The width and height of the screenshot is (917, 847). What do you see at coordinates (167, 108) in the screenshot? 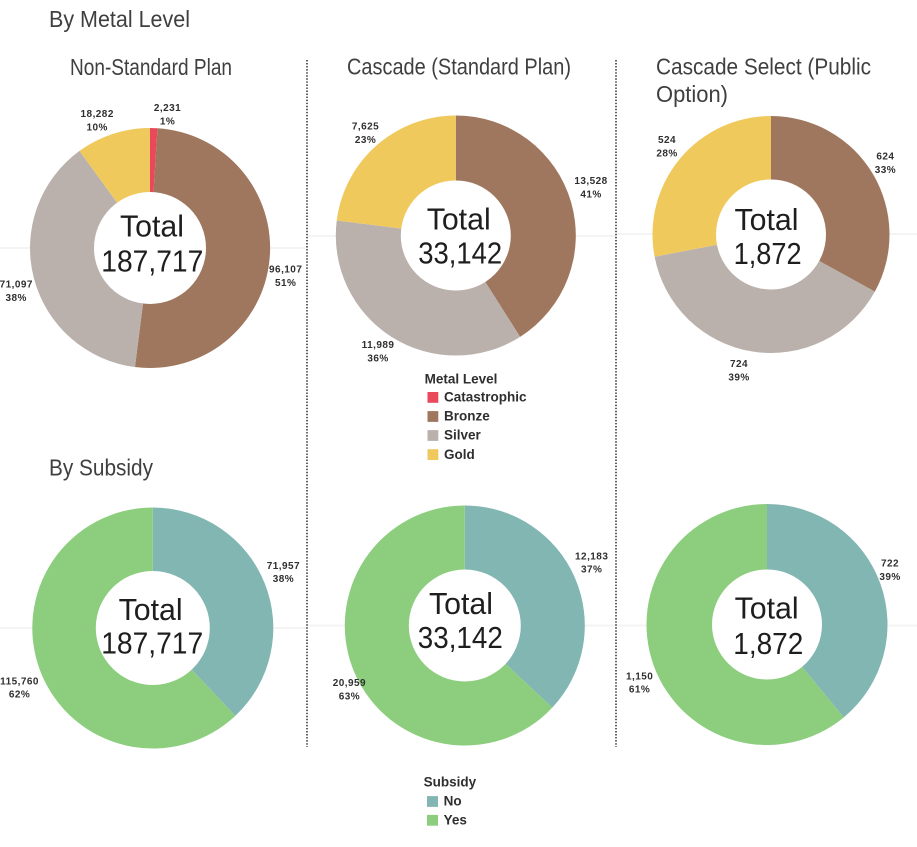
I see `svg-text: 2,231` at bounding box center [167, 108].